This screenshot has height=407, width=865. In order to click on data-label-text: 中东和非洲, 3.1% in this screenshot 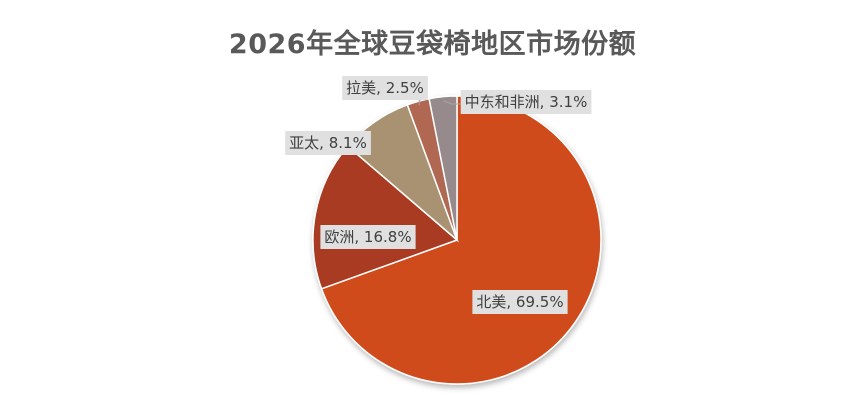, I will do `click(526, 102)`.